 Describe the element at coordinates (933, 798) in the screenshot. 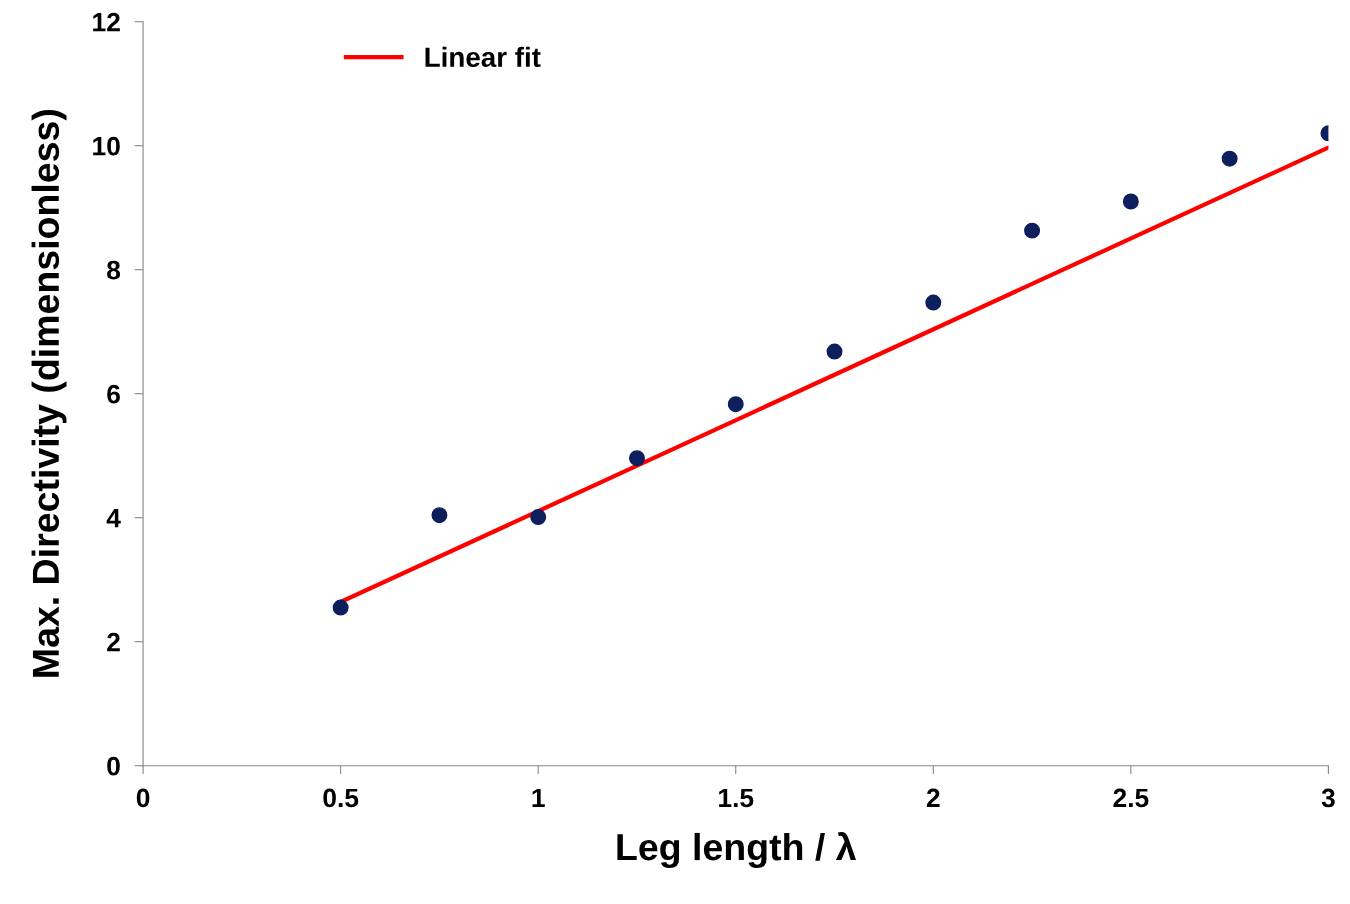

I see `x-tick-label: 2` at that location.